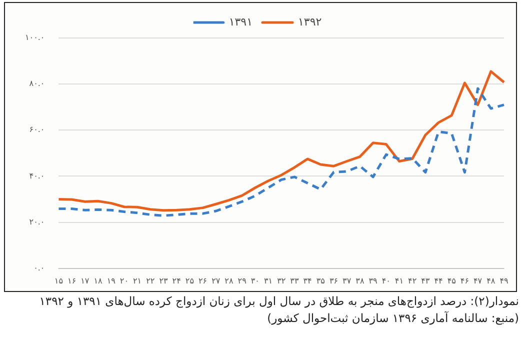 The width and height of the screenshot is (523, 341). I want to click on x-tick-label: ۲۳, so click(163, 281).